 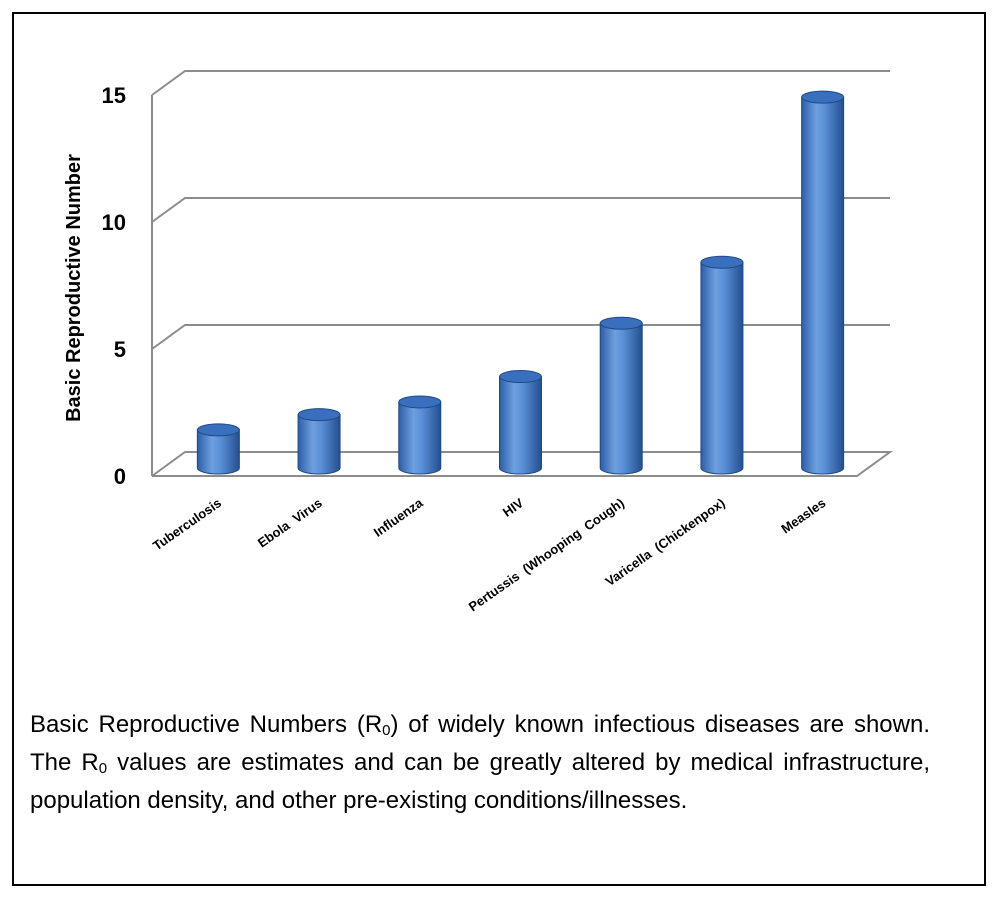 I want to click on floor-outline, so click(x=522, y=464).